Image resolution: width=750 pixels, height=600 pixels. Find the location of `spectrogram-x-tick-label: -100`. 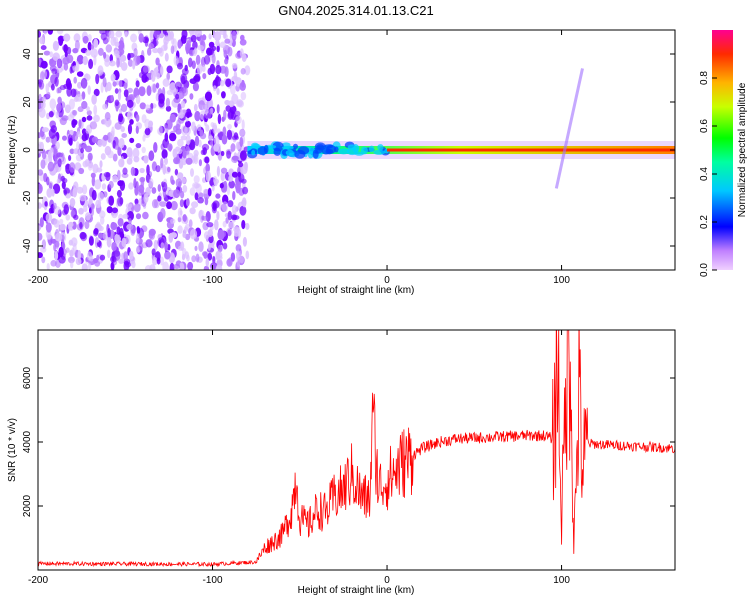

spectrogram-x-tick-label: -100 is located at coordinates (213, 280).